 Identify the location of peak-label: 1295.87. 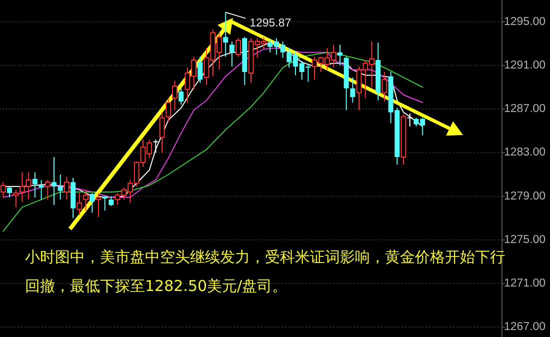
(258, 21).